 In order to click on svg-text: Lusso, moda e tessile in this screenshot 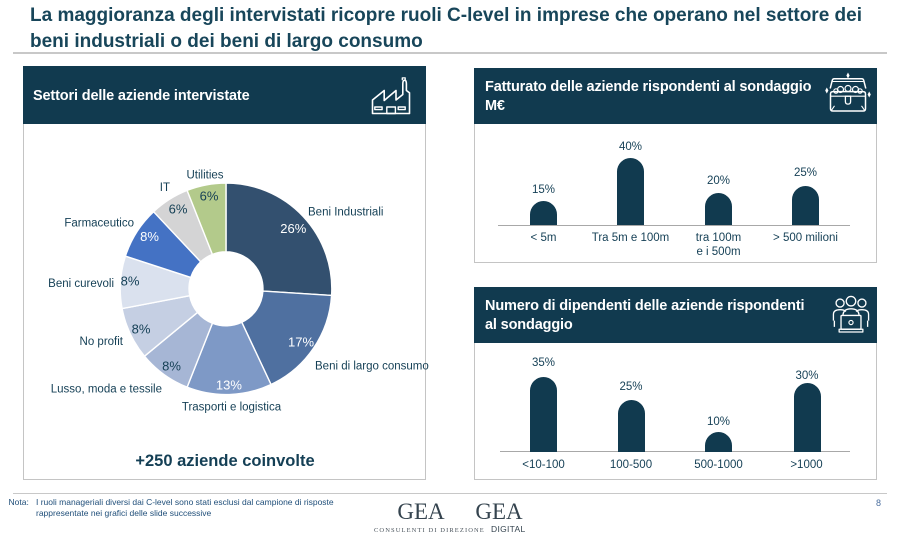, I will do `click(106, 390)`.